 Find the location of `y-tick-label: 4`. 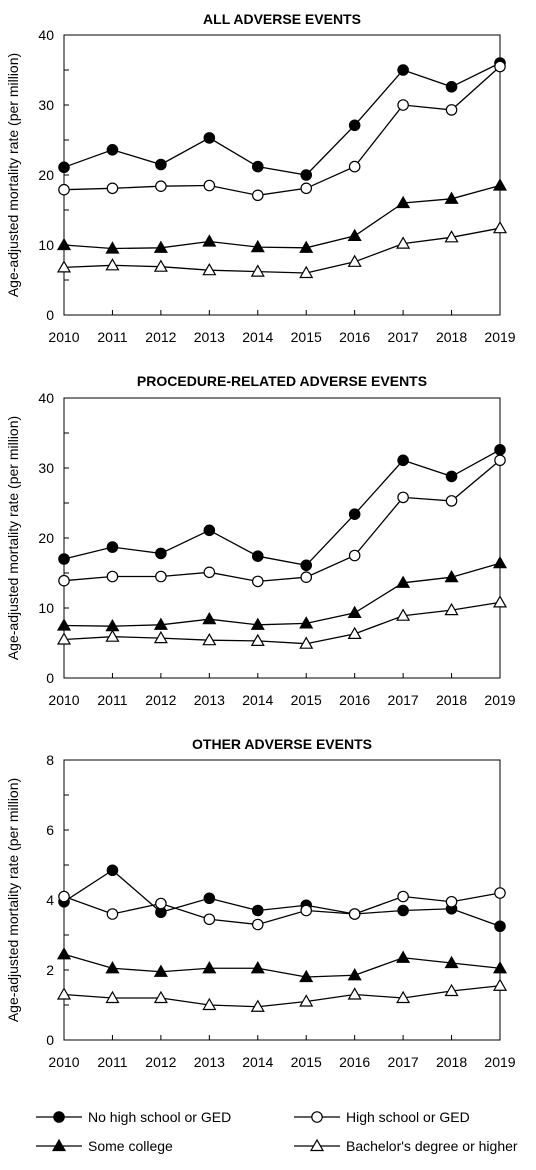

y-tick-label: 4 is located at coordinates (50, 900).